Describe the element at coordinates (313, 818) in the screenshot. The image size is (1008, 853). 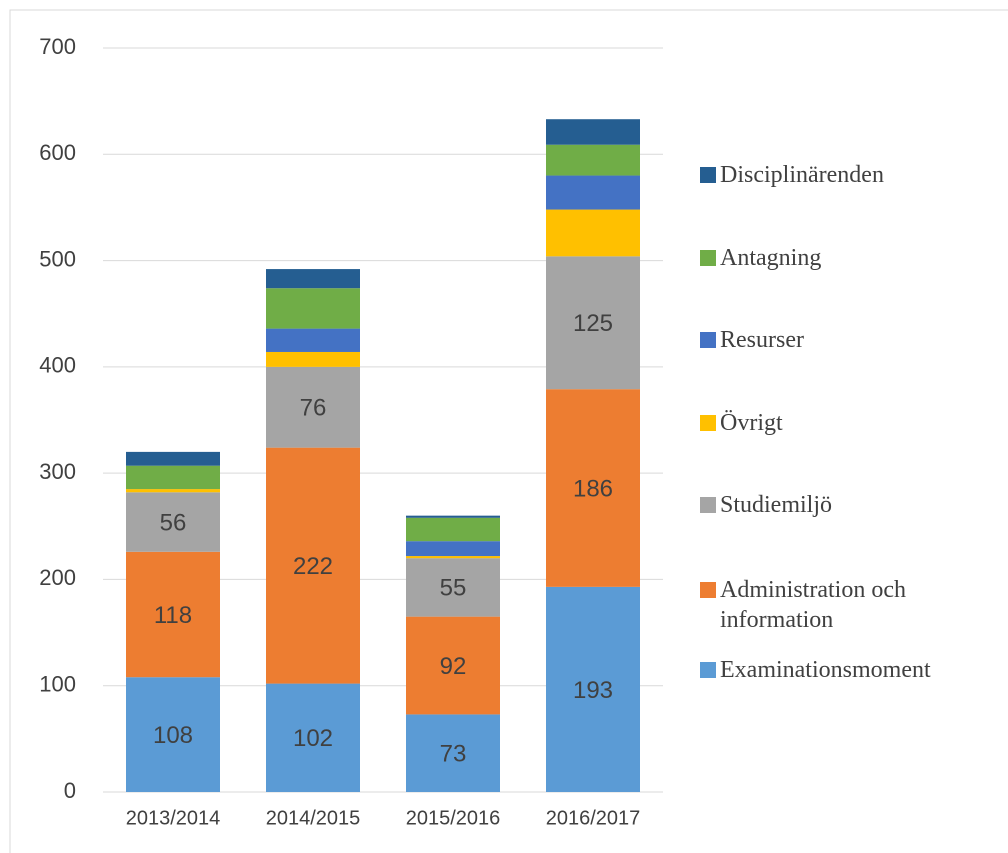
I see `x-tick-label: 2014/2015` at that location.